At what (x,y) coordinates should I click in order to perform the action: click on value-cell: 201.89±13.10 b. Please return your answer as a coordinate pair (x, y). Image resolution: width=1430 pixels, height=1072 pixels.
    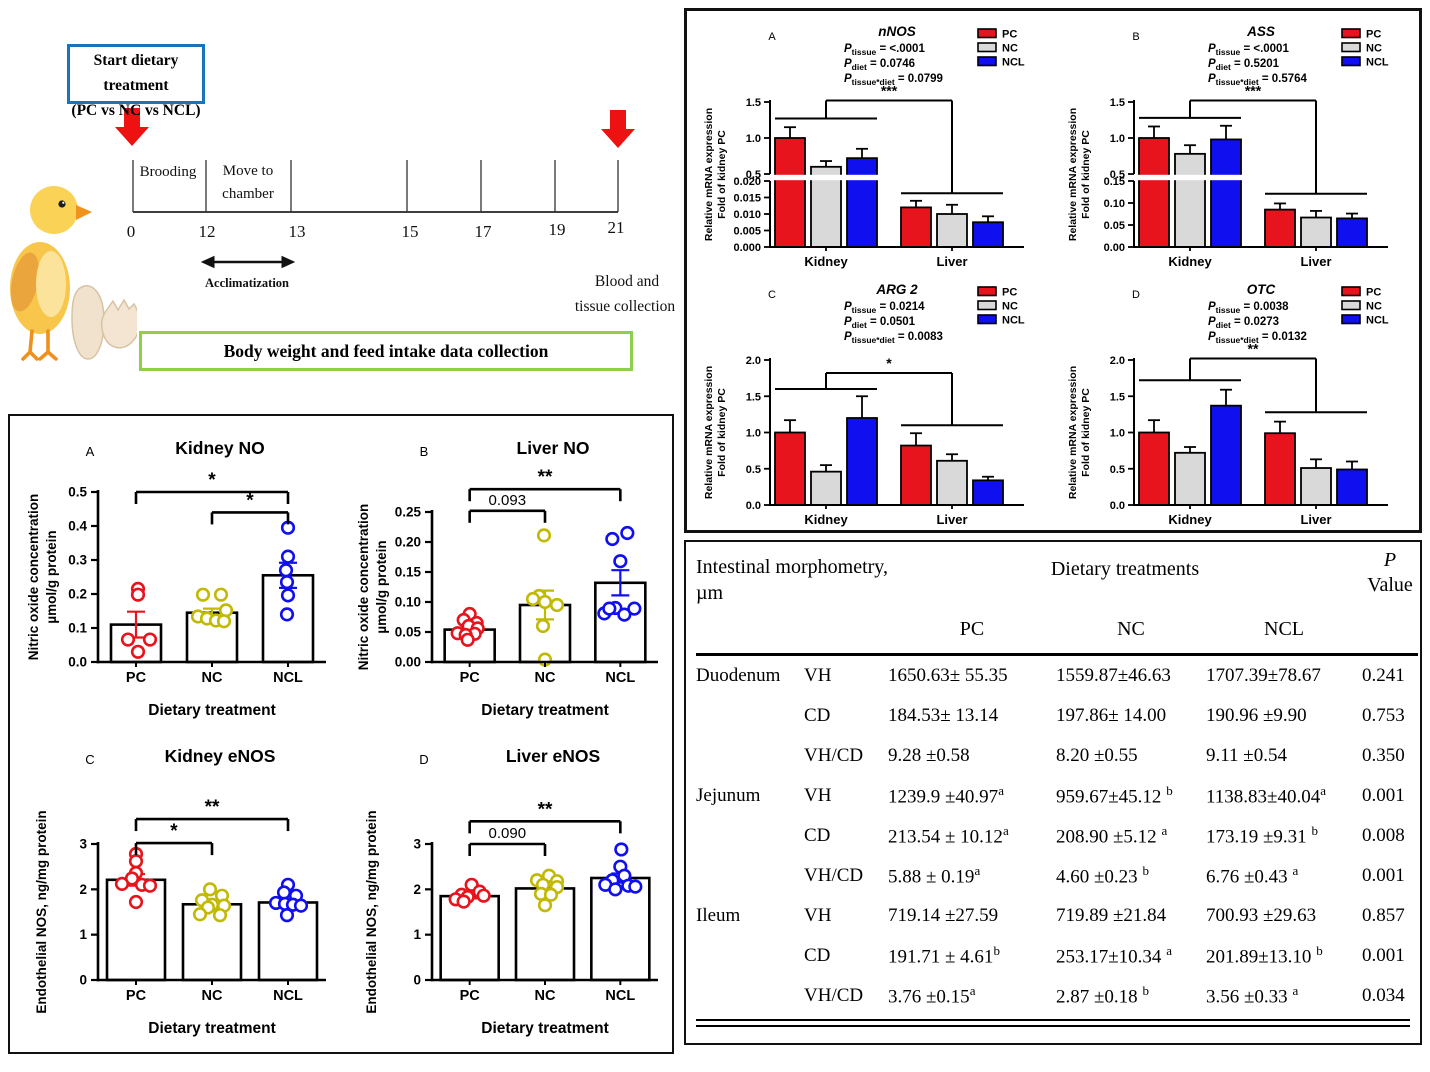
    Looking at the image, I should click on (1264, 955).